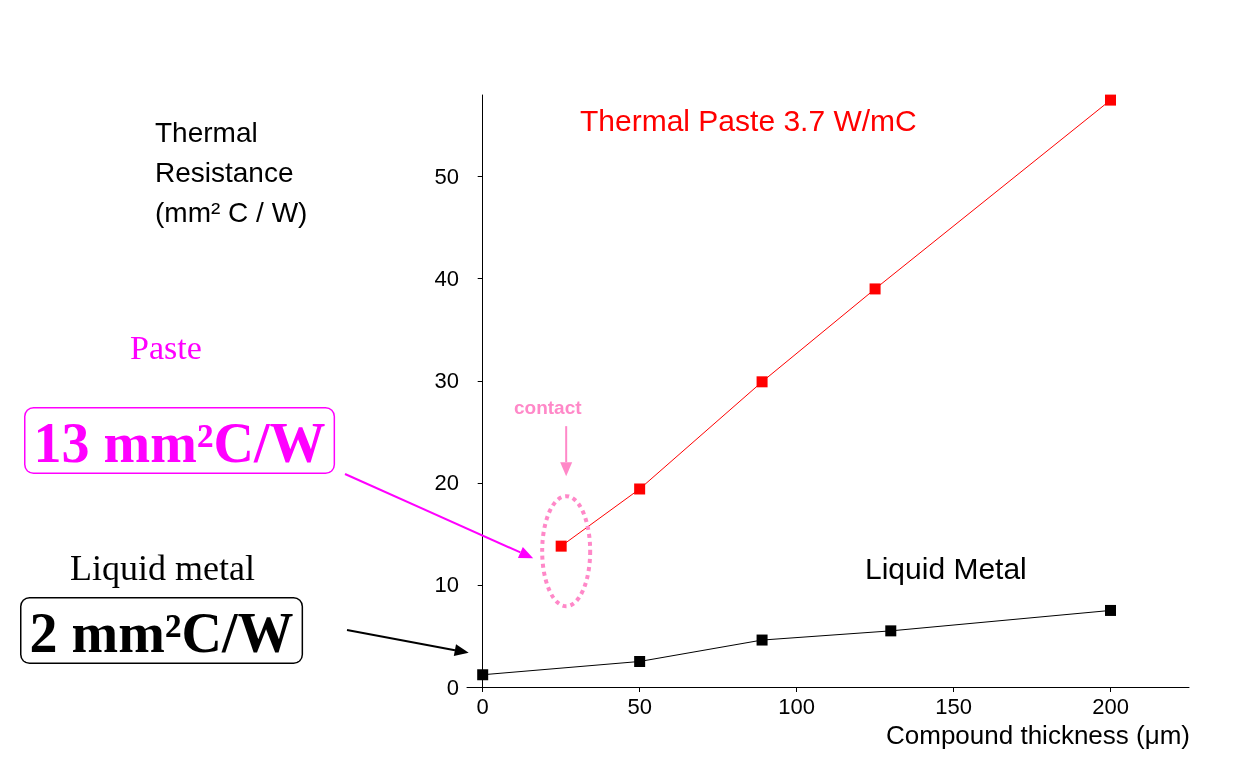 This screenshot has height=764, width=1254. Describe the element at coordinates (482, 706) in the screenshot. I see `x-tick-label: 0` at that location.